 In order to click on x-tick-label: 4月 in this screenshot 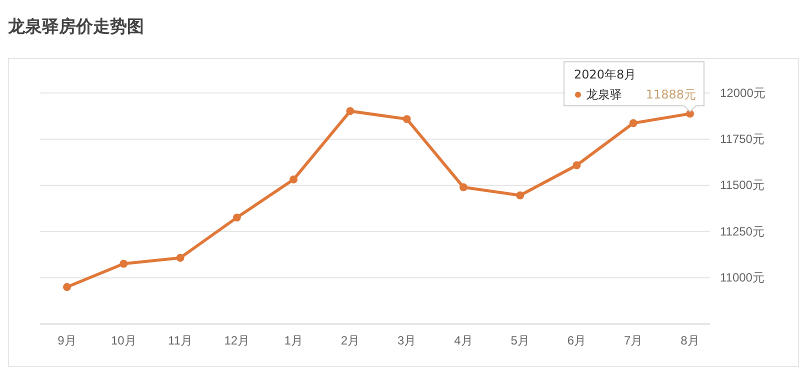, I will do `click(463, 341)`.